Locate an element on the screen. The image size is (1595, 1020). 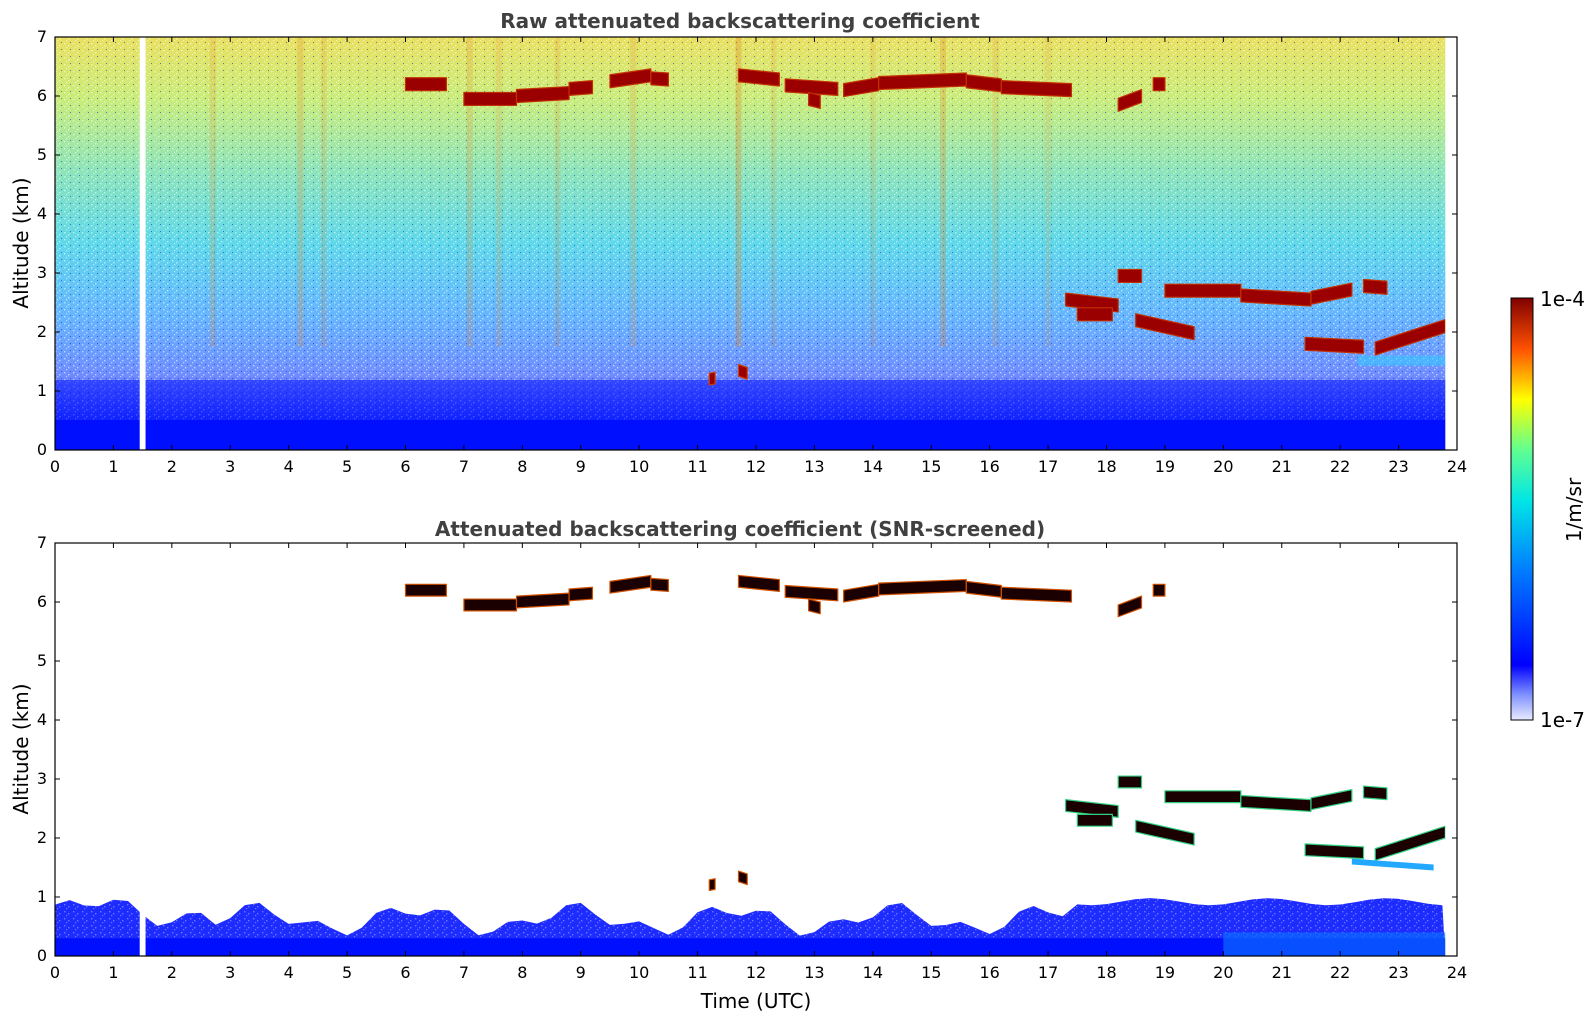
screened-low-cloud is located at coordinates (728, 881).